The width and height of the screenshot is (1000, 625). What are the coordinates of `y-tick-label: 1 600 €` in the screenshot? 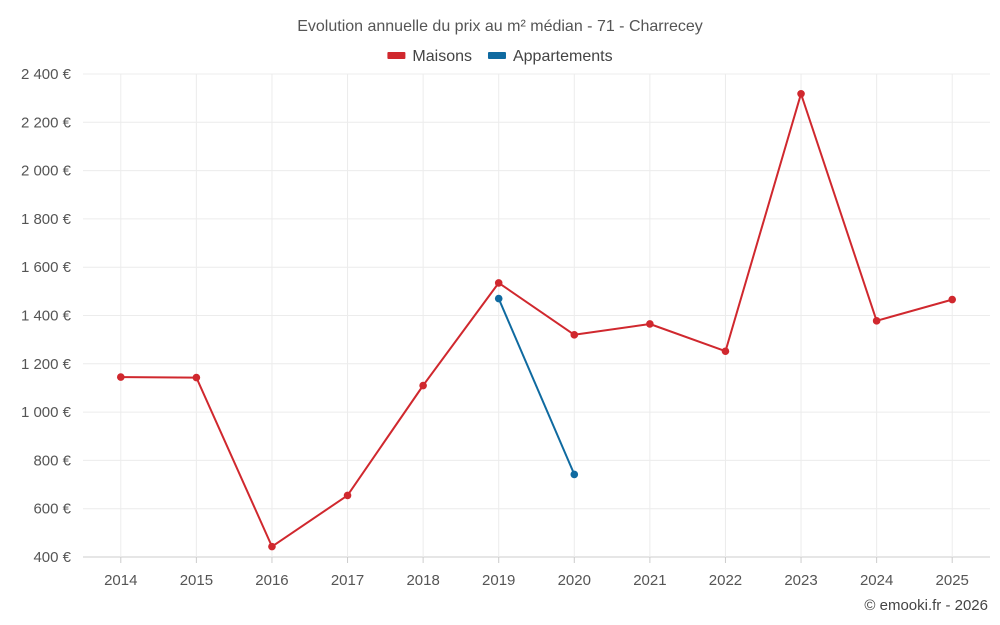 It's located at (46, 267).